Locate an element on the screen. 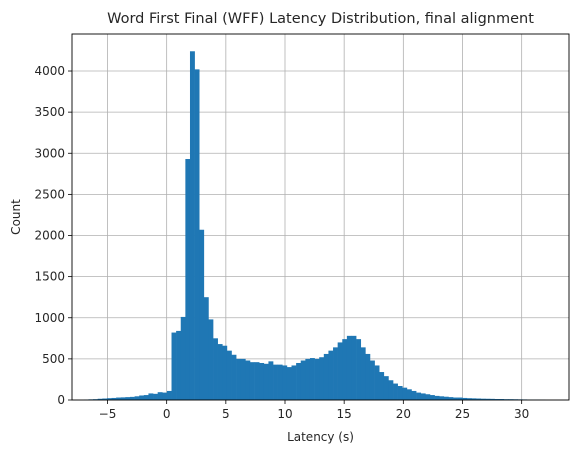  x-tick-label: 5 is located at coordinates (226, 414).